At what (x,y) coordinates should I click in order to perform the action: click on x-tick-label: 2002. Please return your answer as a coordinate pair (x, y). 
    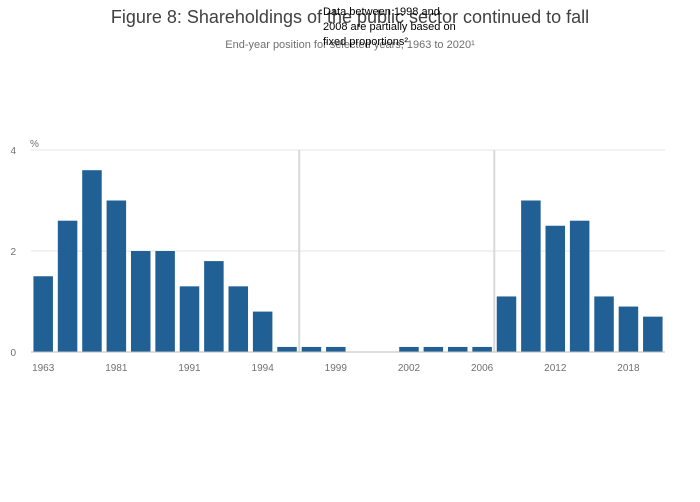
    Looking at the image, I should click on (409, 368).